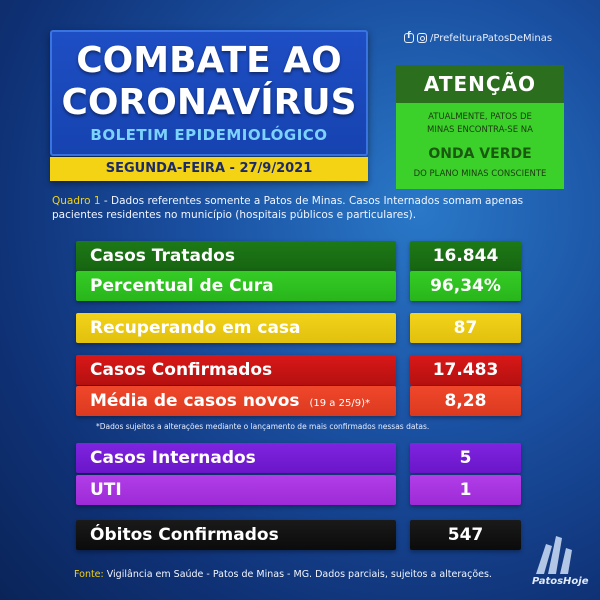  I want to click on row-label-obitos: Óbitos Confirmados, so click(236, 535).